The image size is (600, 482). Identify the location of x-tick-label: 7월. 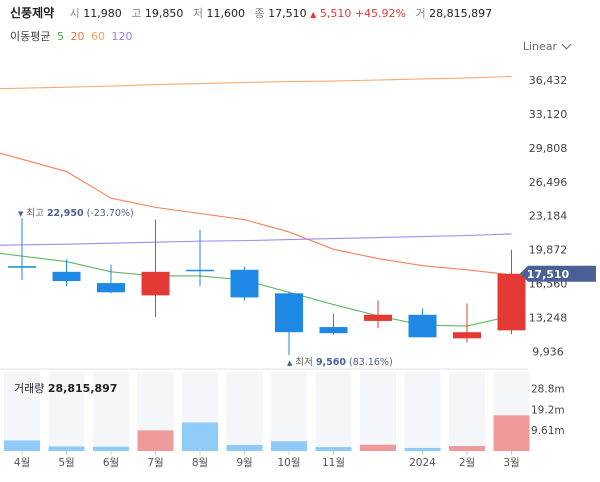
(155, 463).